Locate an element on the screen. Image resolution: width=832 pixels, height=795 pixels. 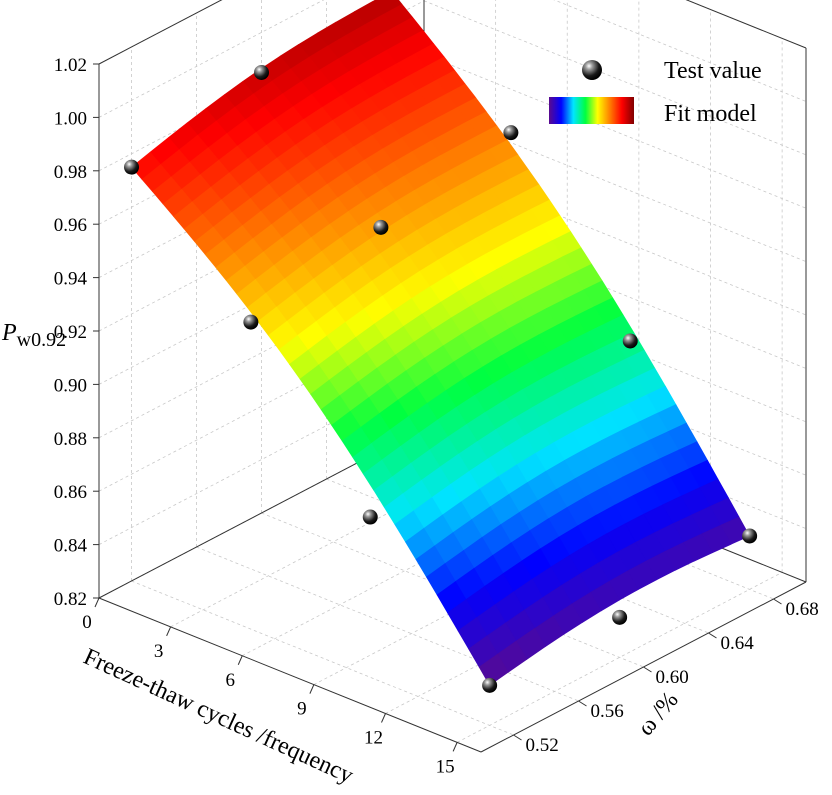
z-tick-label: 0.82 is located at coordinates (70, 599).